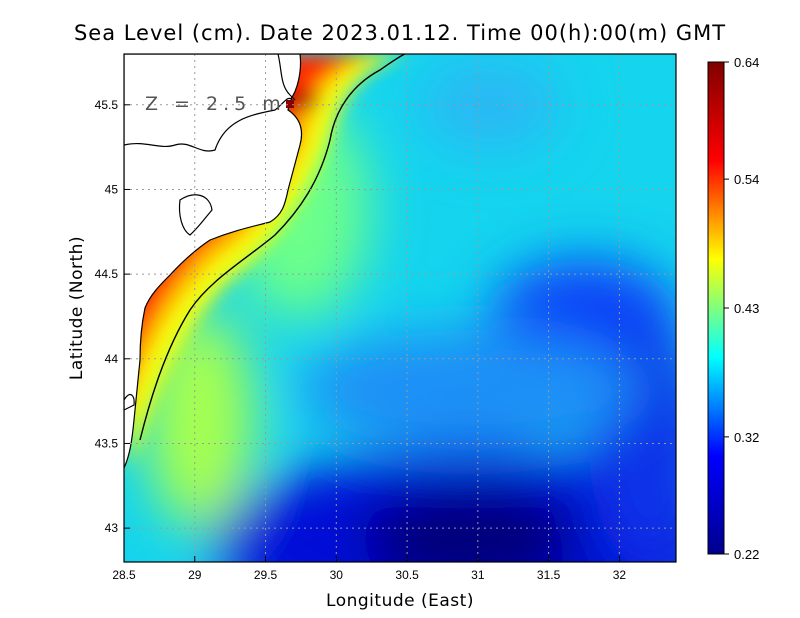 The image size is (800, 618). I want to click on x-tick-label: 28.5, so click(124, 575).